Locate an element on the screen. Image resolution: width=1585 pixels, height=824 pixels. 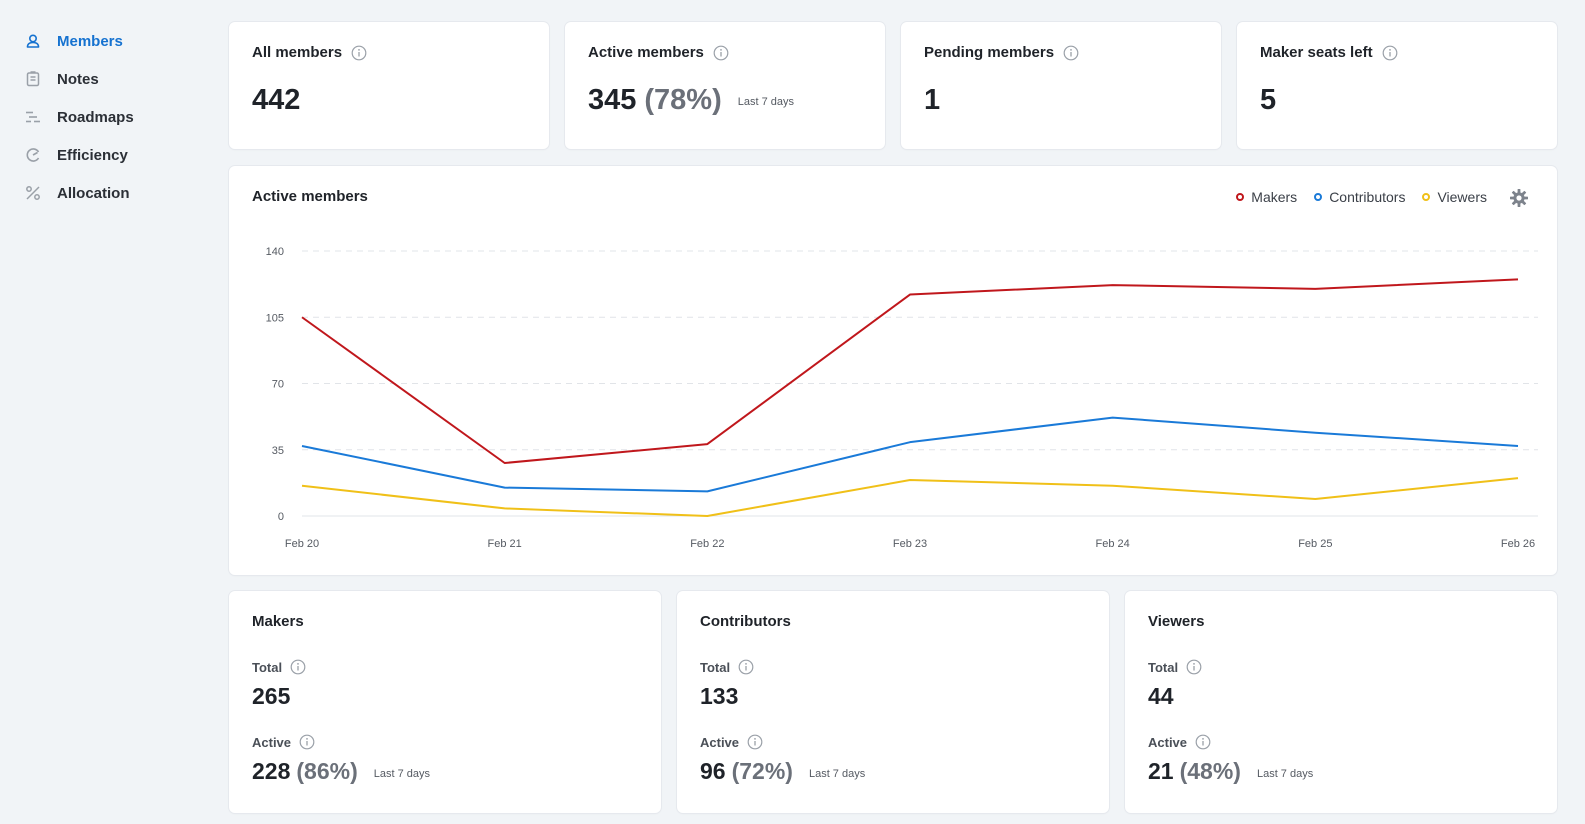
active-number: 96 is located at coordinates (713, 771).